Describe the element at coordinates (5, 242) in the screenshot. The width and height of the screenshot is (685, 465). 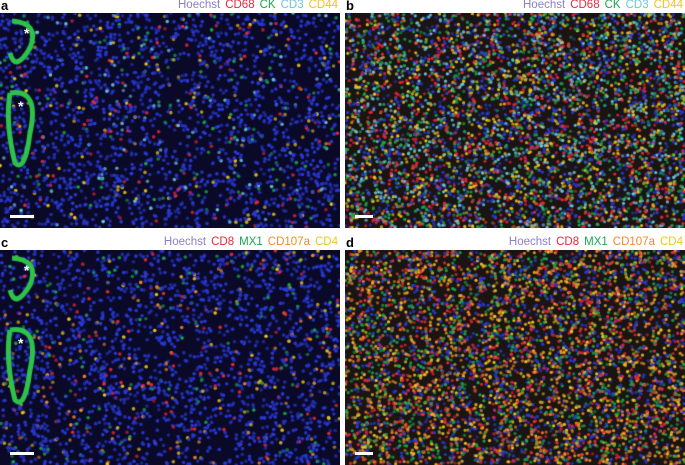
I see `panel-letter: c` at that location.